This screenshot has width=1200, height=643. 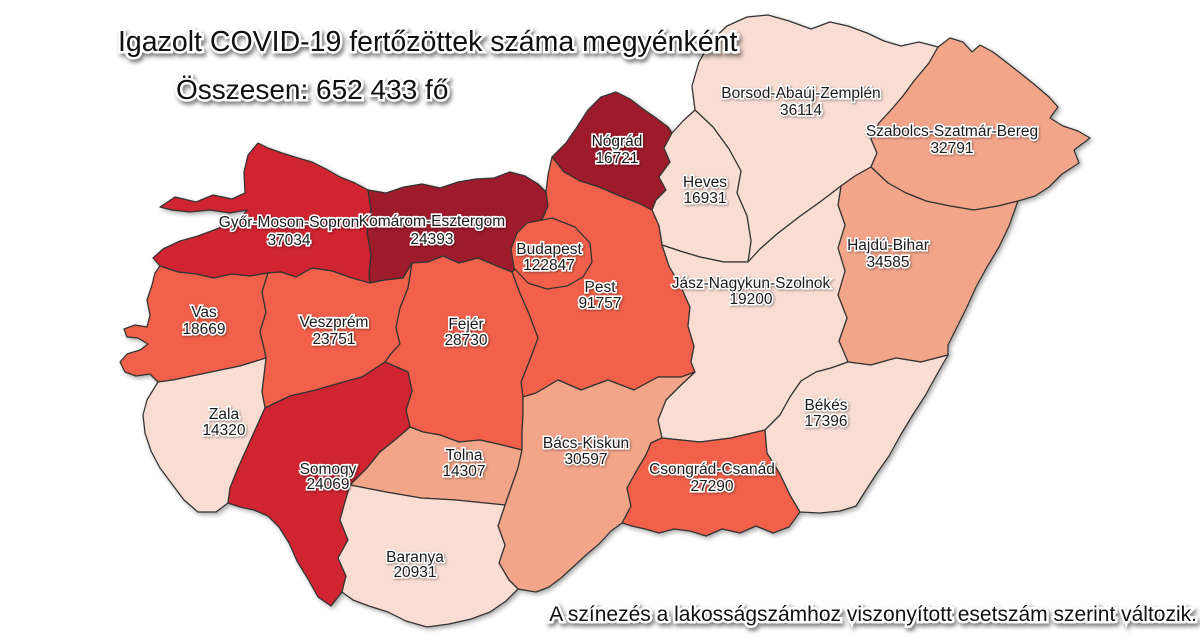 I want to click on county-name-zala: Zala, so click(x=224, y=414).